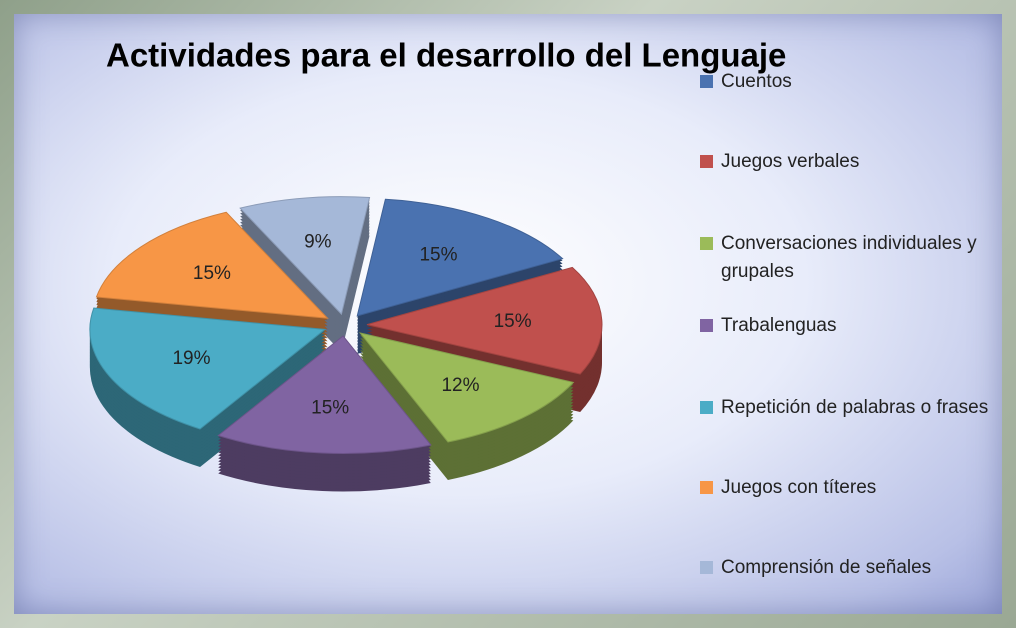 Image resolution: width=1016 pixels, height=628 pixels. What do you see at coordinates (756, 81) in the screenshot?
I see `legend-label: Cuentos` at bounding box center [756, 81].